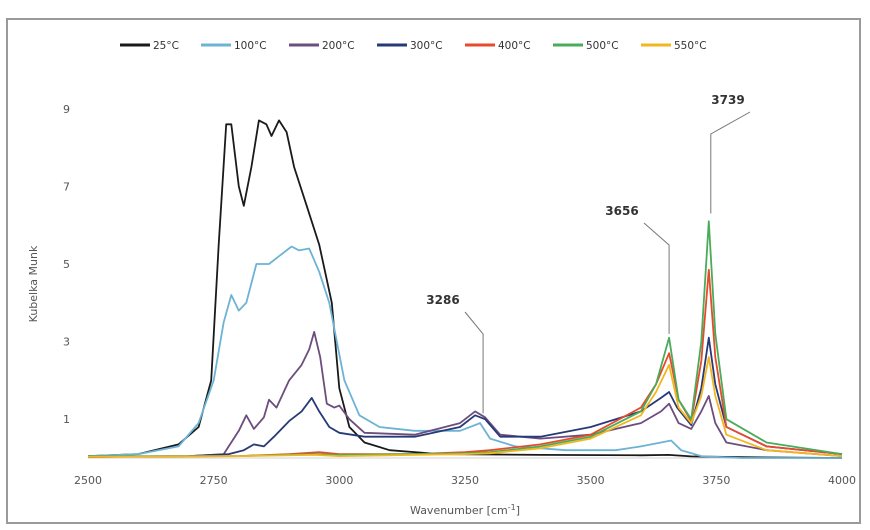 This screenshot has width=870, height=530. Describe the element at coordinates (621, 211) in the screenshot. I see `annotation-label: 3656` at that location.